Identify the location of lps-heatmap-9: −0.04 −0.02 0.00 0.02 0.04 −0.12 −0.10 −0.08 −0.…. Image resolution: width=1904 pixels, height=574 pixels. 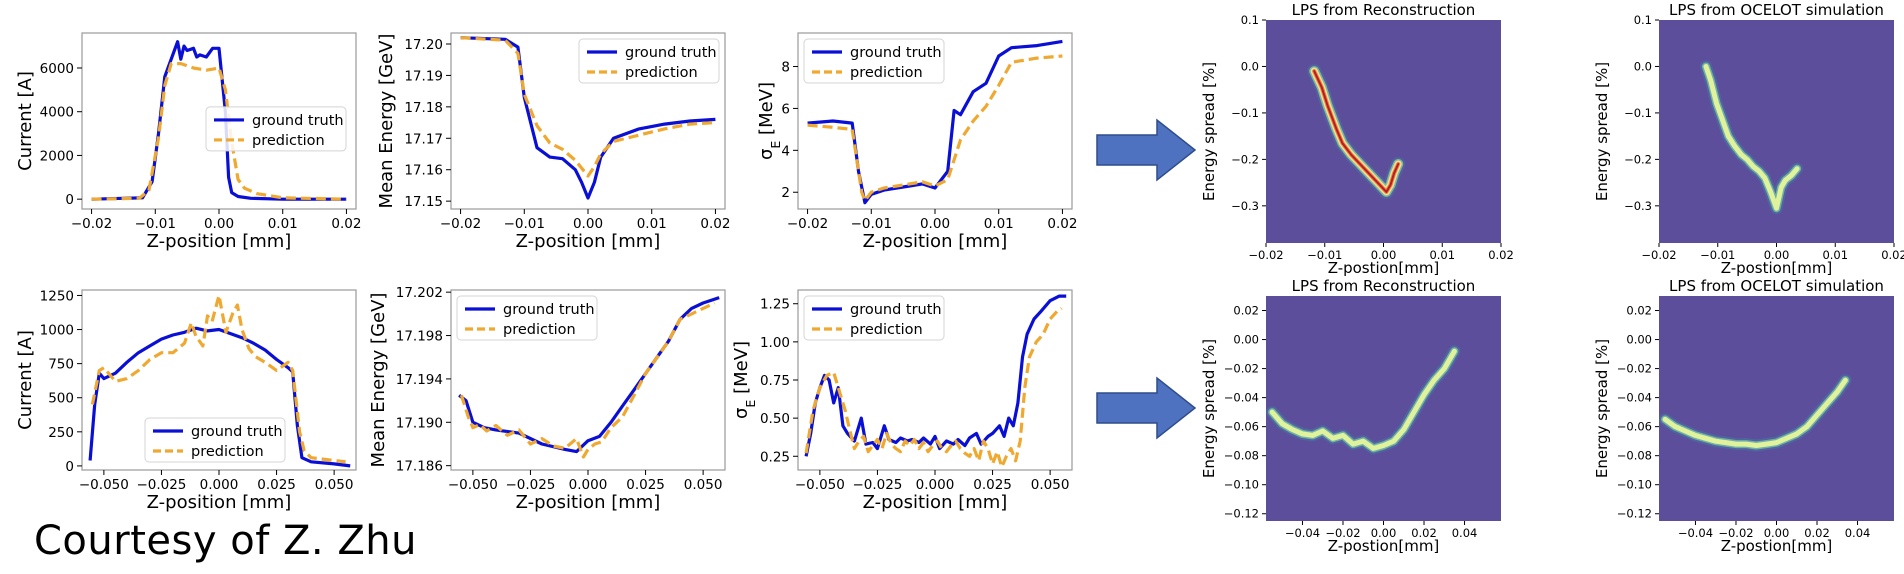
(1743, 416).